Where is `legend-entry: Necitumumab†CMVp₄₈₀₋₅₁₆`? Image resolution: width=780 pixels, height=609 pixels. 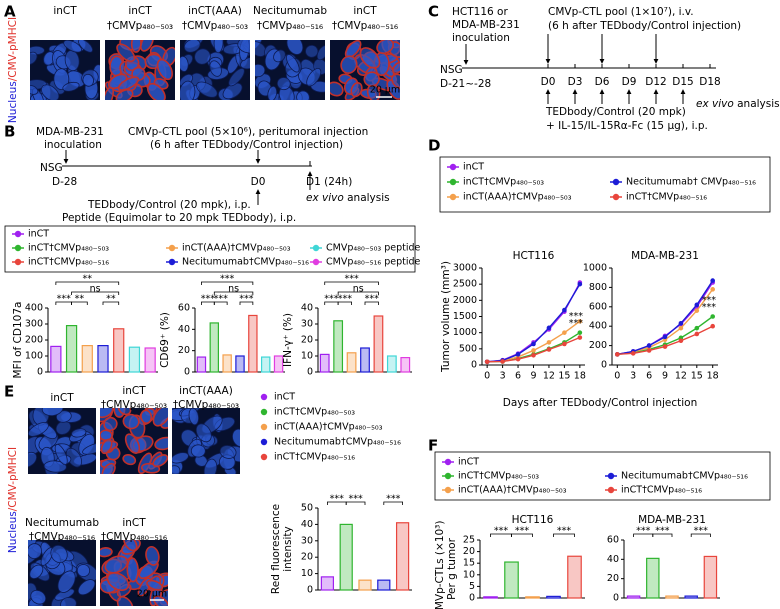 legend-entry: Necitumumab†CMVp₄₈₀₋₅₁₆ is located at coordinates (684, 476).